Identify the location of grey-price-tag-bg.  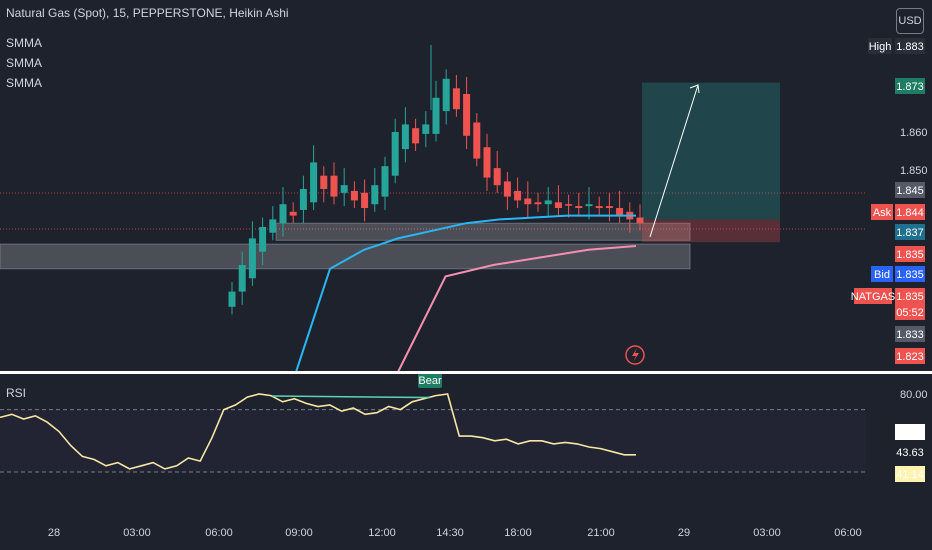
(910, 334).